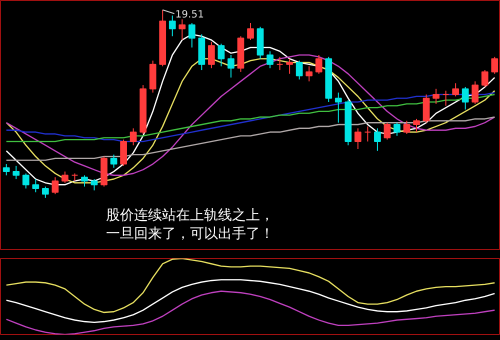 This screenshot has width=500, height=340. Describe the element at coordinates (190, 215) in the screenshot. I see `text: 股价连续站在上轨线之上，` at that location.